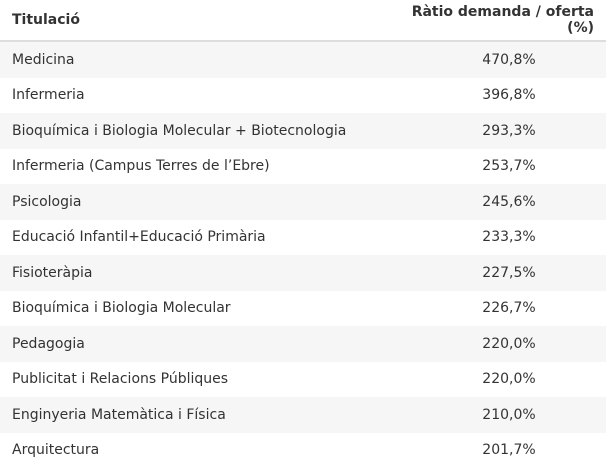 The image size is (606, 468). I want to click on cell-ratio: 233,3%, so click(495, 238).